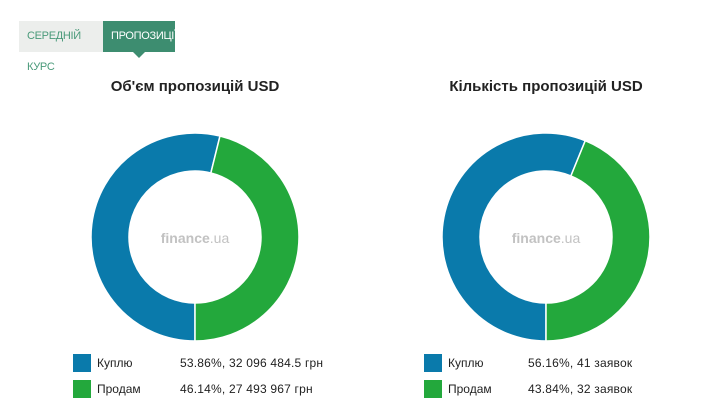 The image size is (720, 409). I want to click on legend-value: 46.14%, 27 493 967 грн, so click(246, 389).